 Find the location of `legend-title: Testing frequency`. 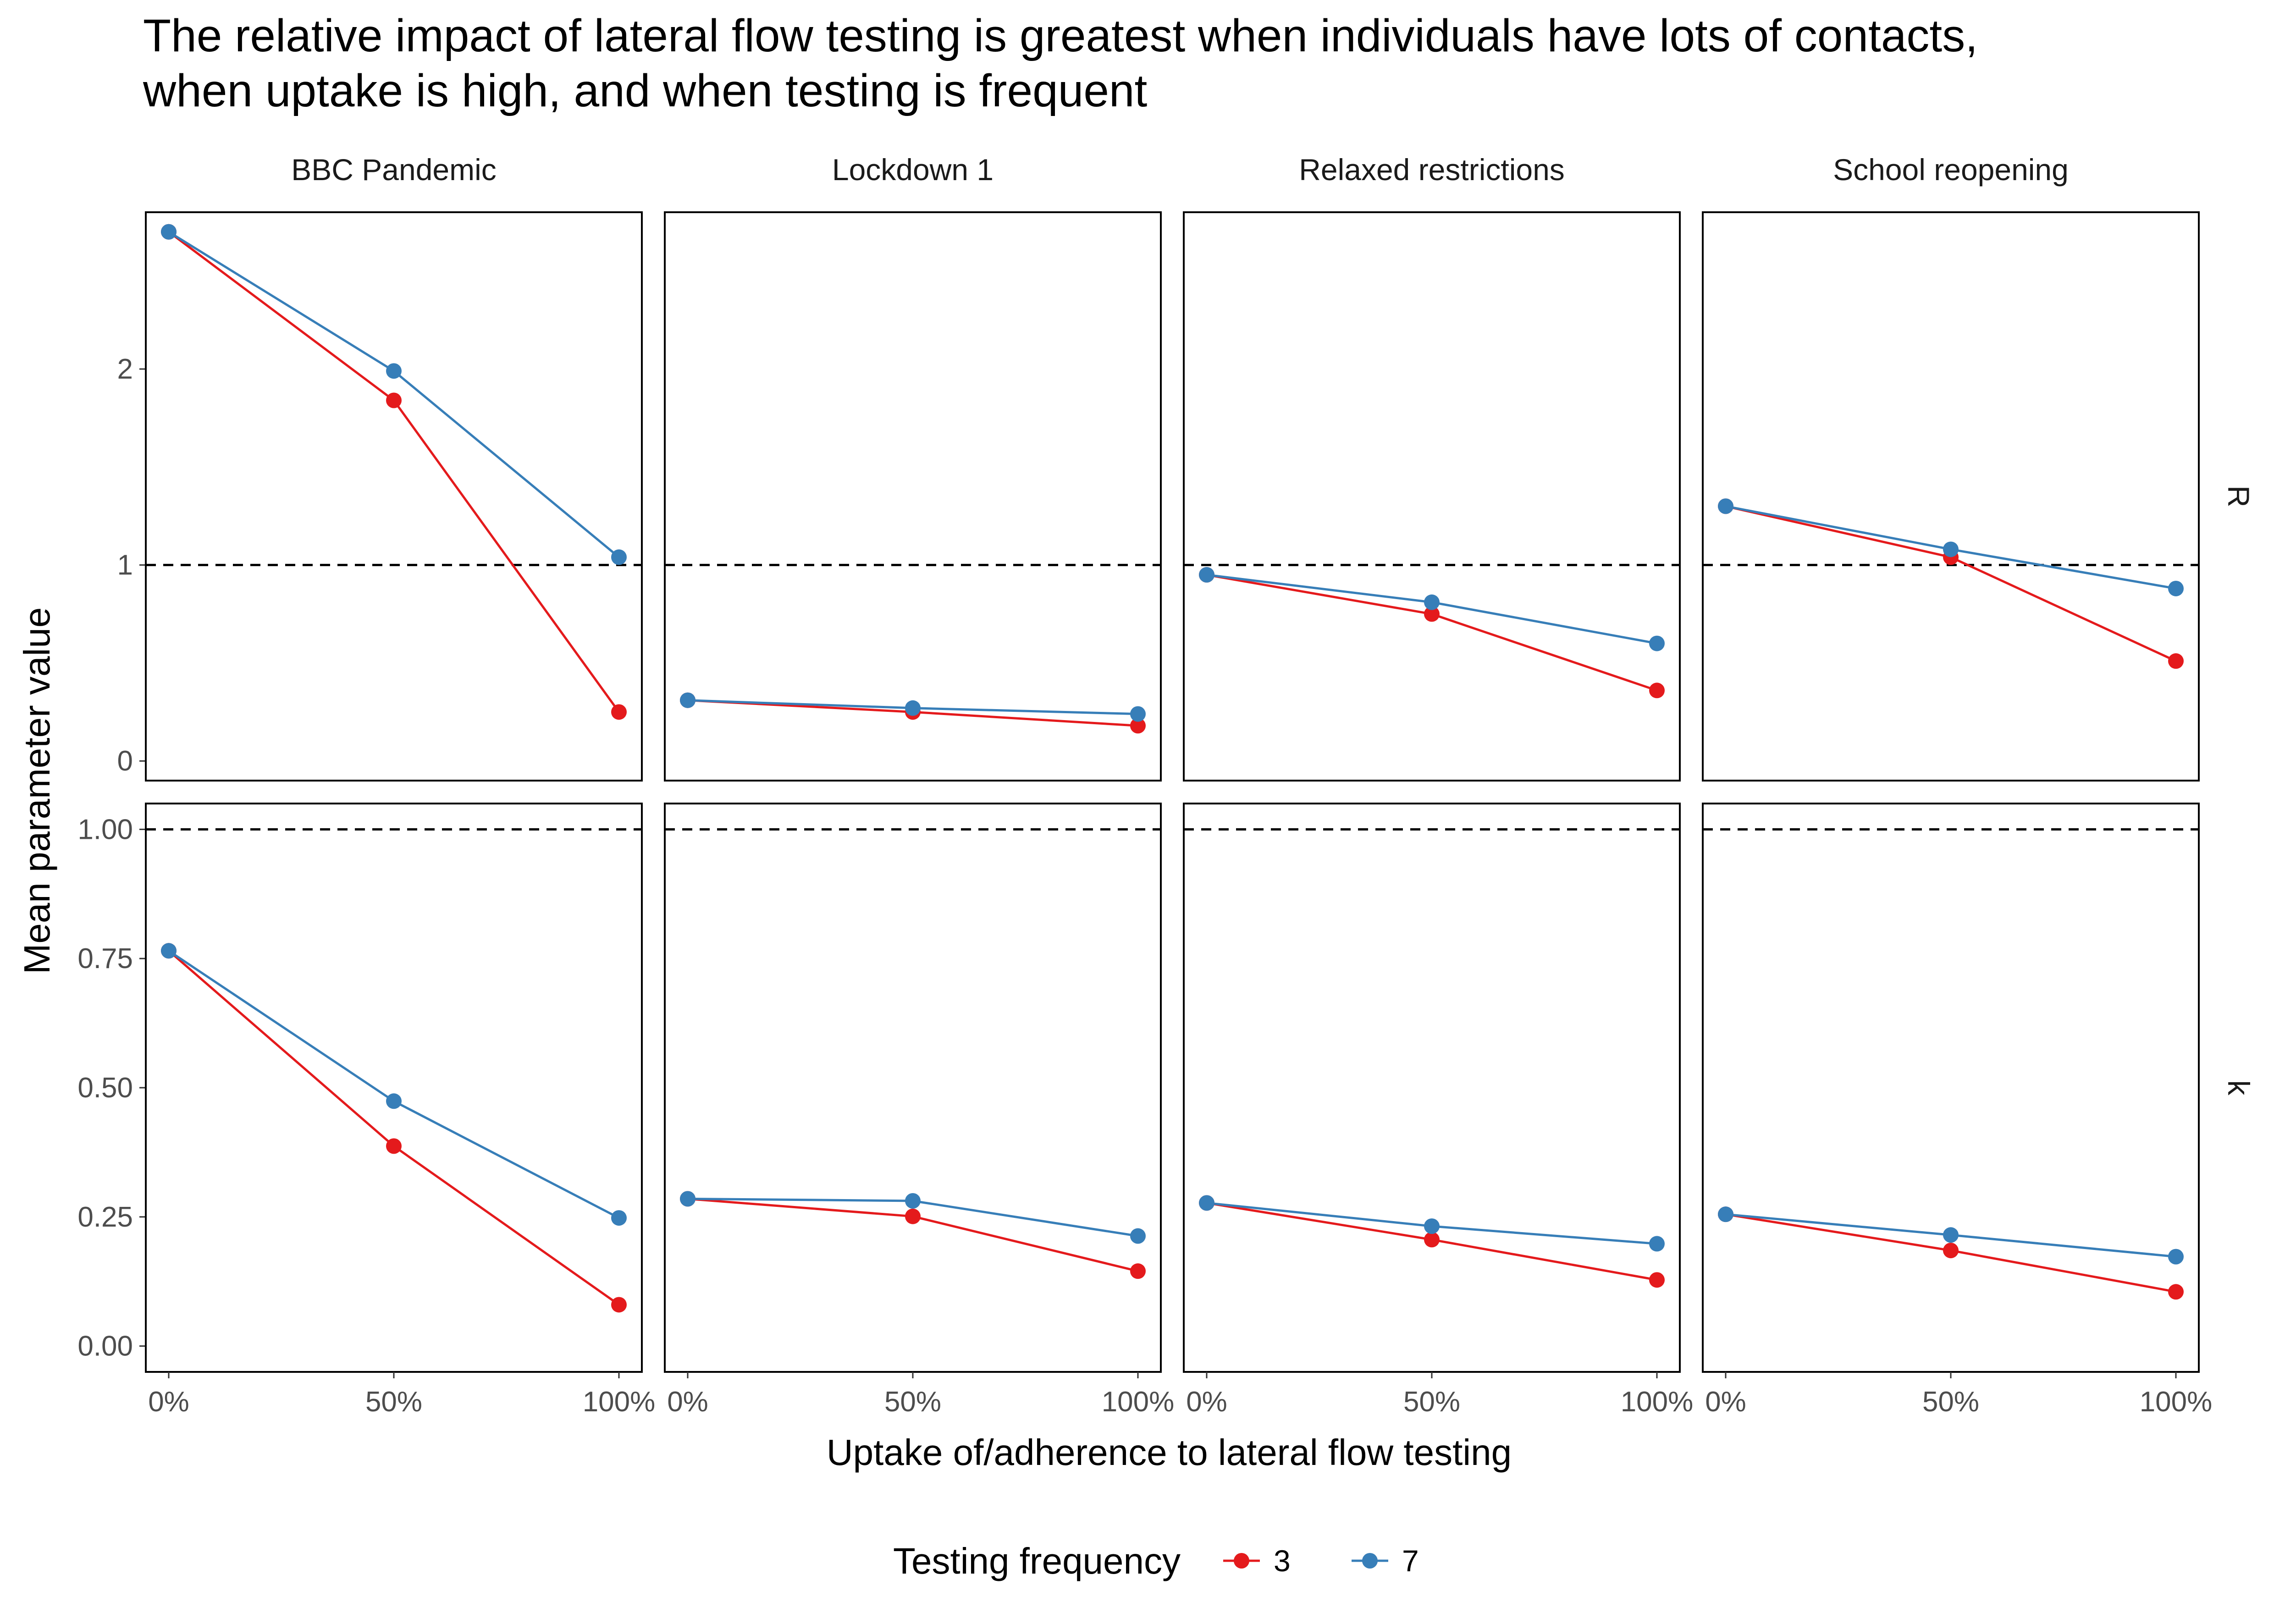

legend-title: Testing frequency is located at coordinates (1037, 1561).